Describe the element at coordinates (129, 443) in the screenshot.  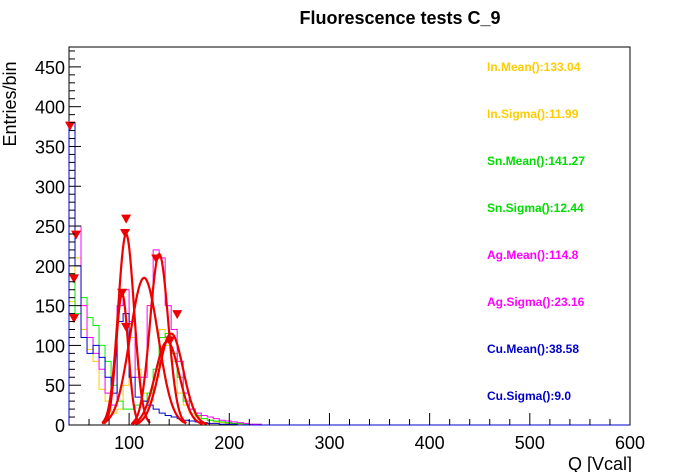
I see `x-tick-label: 100` at that location.